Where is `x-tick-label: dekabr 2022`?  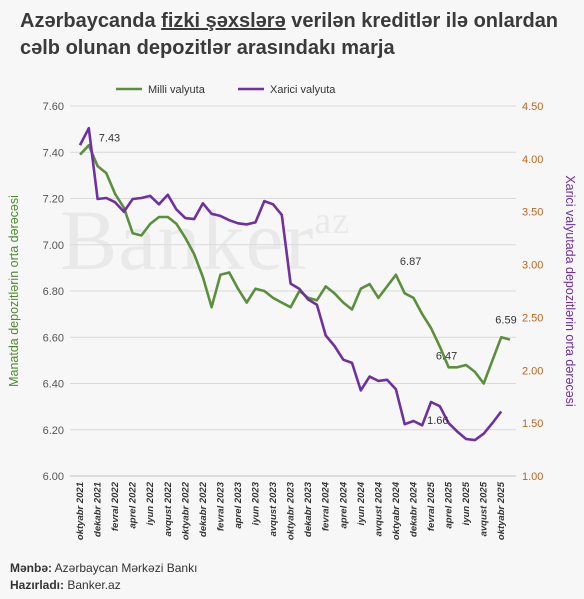 x-tick-label: dekabr 2022 is located at coordinates (203, 509).